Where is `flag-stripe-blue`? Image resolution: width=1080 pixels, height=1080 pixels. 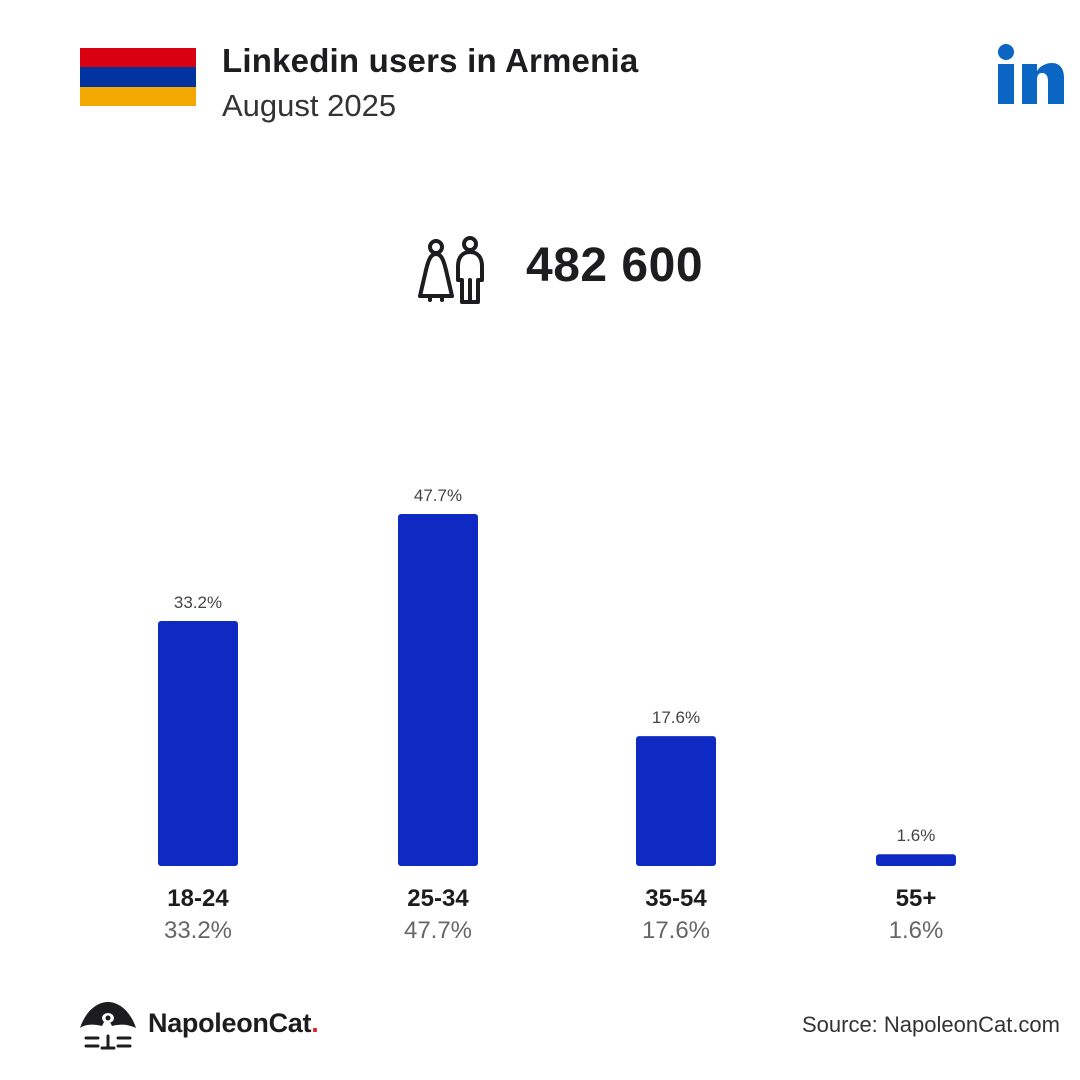
flag-stripe-blue is located at coordinates (138, 77).